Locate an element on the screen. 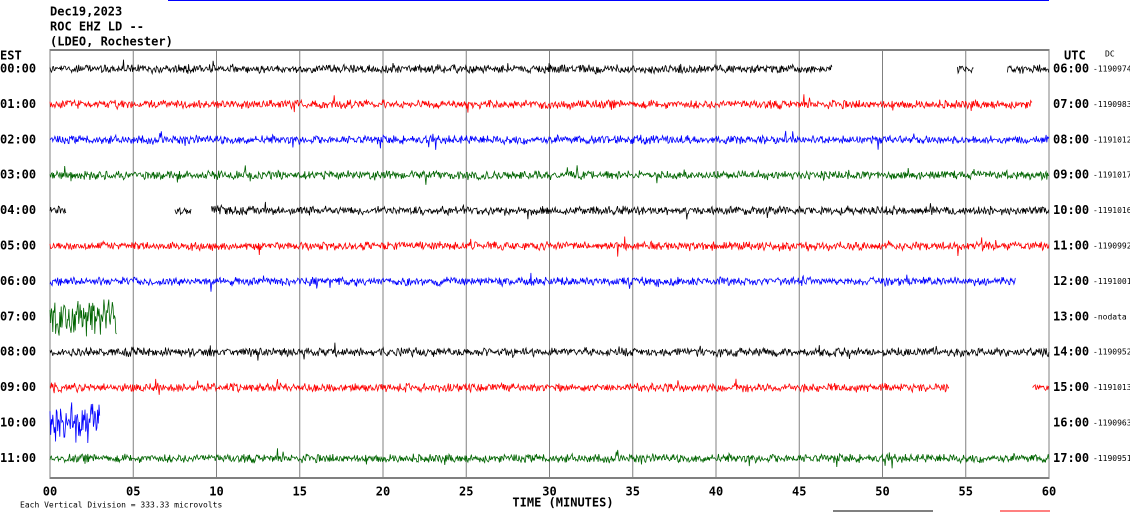 The width and height of the screenshot is (1130, 519). est-label: 05:00 is located at coordinates (18, 246).